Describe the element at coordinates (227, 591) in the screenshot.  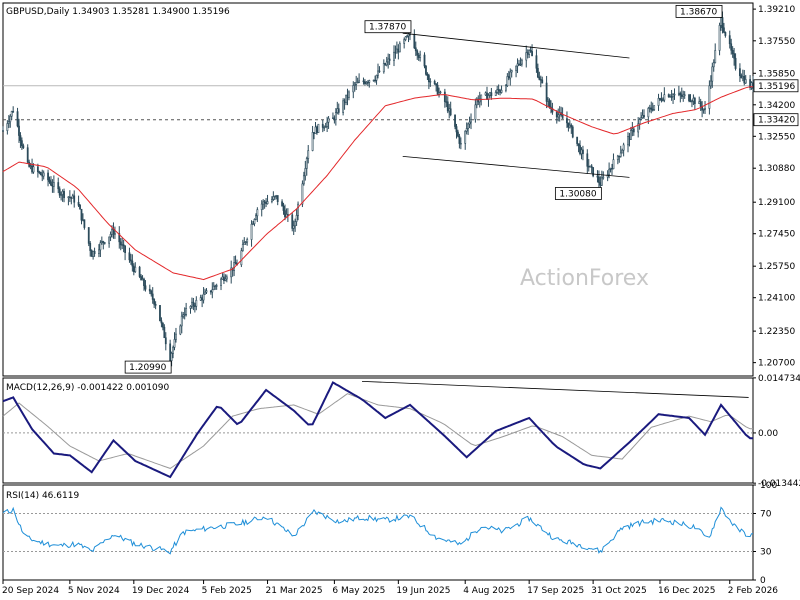
I see `date-tick-label: 5 Feb 2025` at that location.